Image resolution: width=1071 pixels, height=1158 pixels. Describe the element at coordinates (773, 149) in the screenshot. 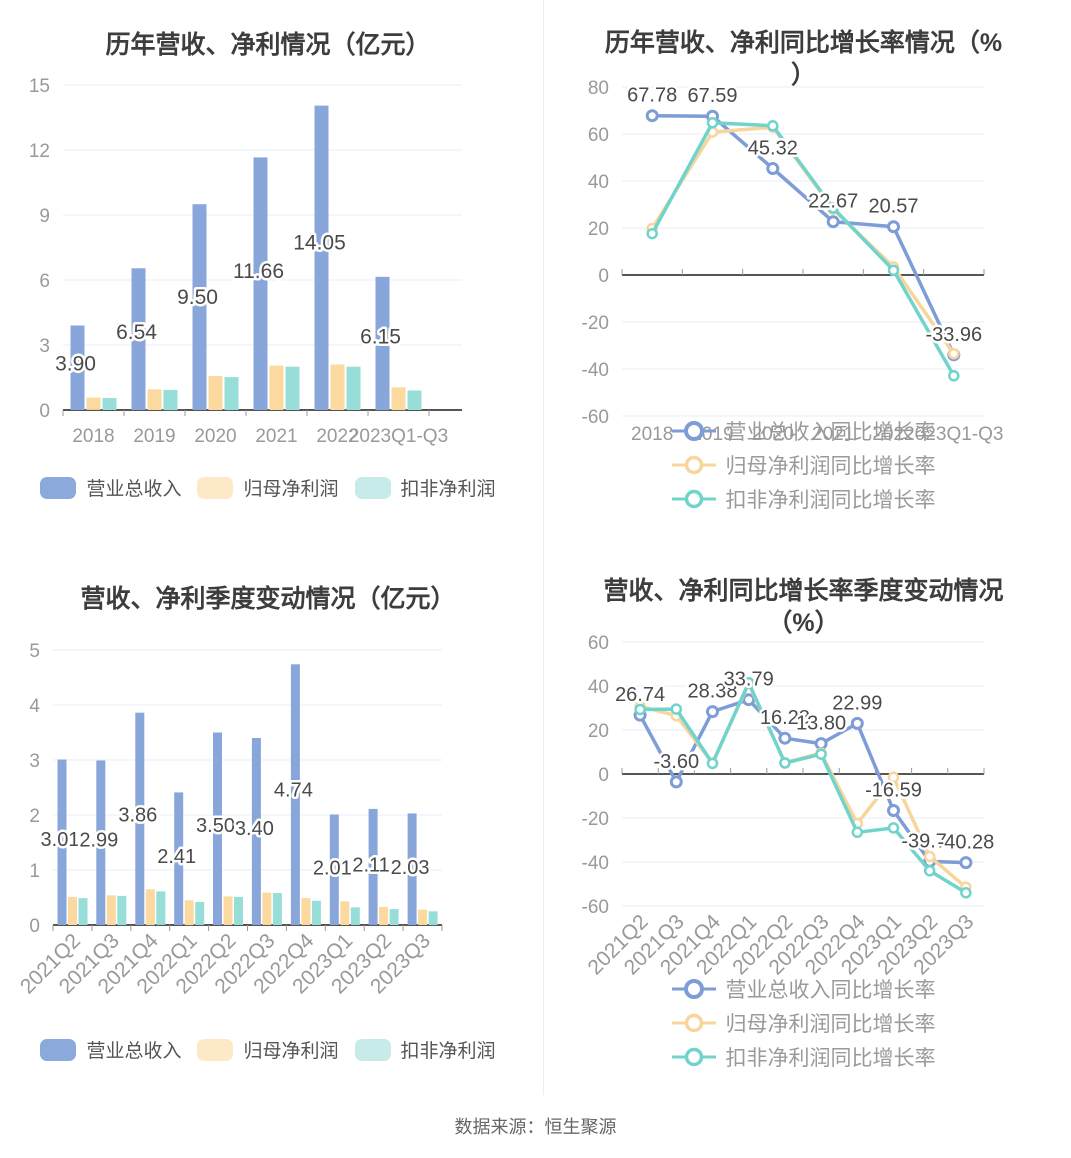

I see `value-label: 45.32` at that location.